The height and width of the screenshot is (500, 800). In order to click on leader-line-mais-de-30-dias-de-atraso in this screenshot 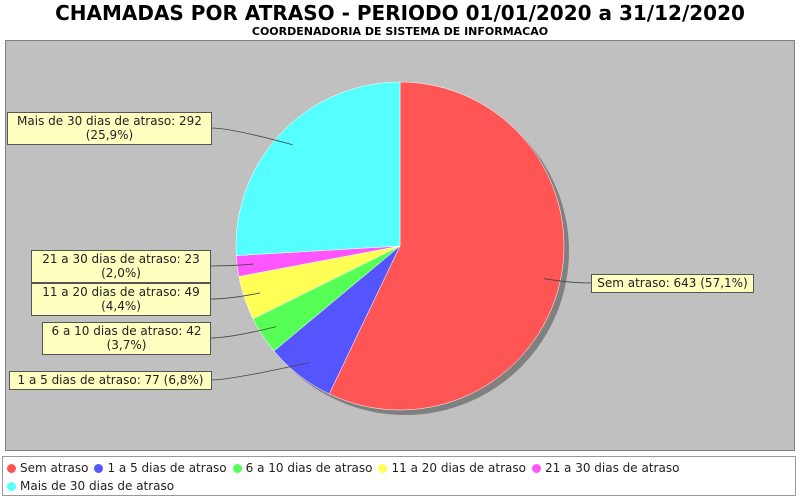, I will do `click(251, 136)`.